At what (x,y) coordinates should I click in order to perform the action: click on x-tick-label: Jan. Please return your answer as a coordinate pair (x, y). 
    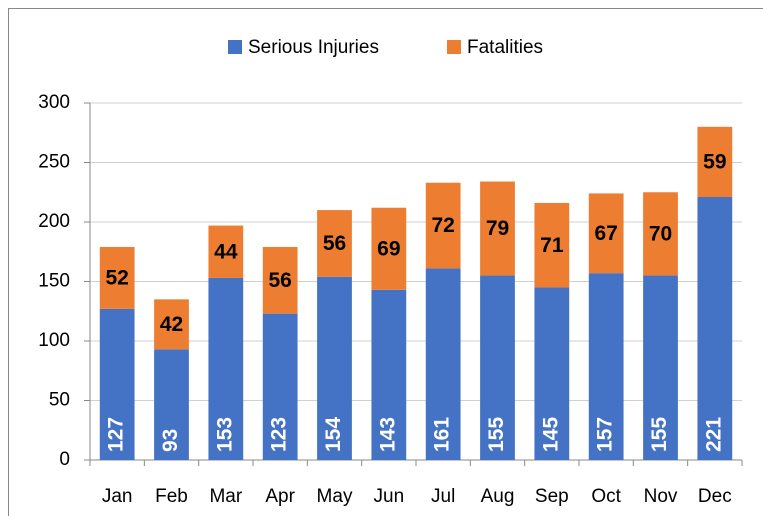
    Looking at the image, I should click on (117, 496).